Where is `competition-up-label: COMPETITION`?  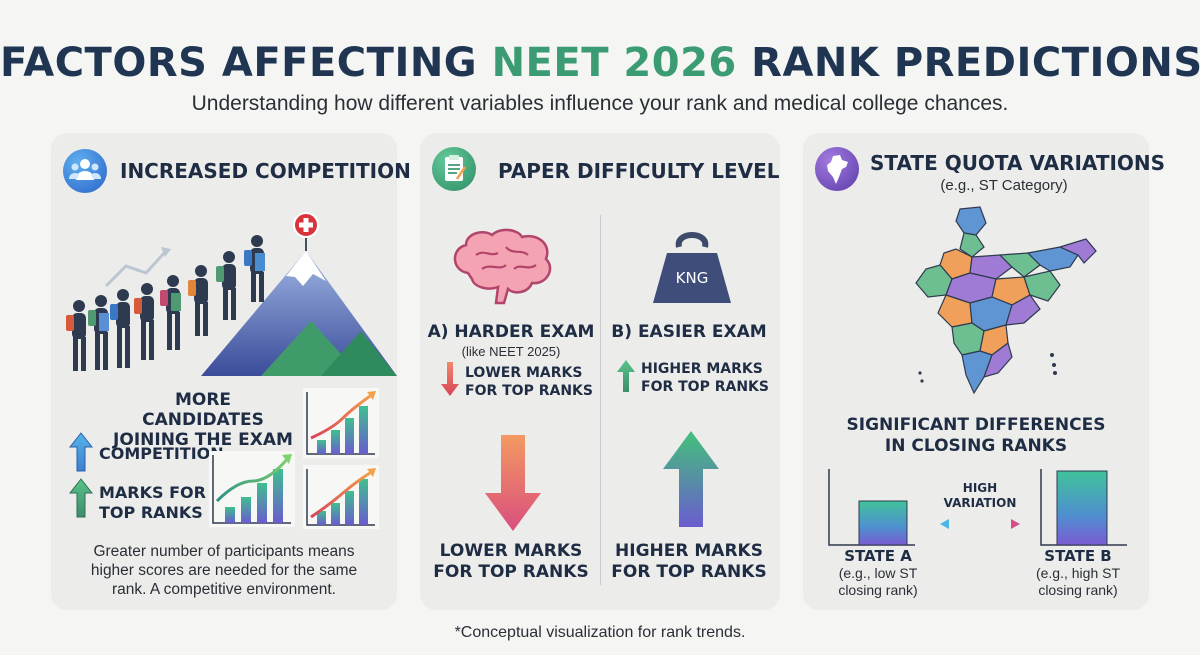
competition-up-label: COMPETITION is located at coordinates (161, 453).